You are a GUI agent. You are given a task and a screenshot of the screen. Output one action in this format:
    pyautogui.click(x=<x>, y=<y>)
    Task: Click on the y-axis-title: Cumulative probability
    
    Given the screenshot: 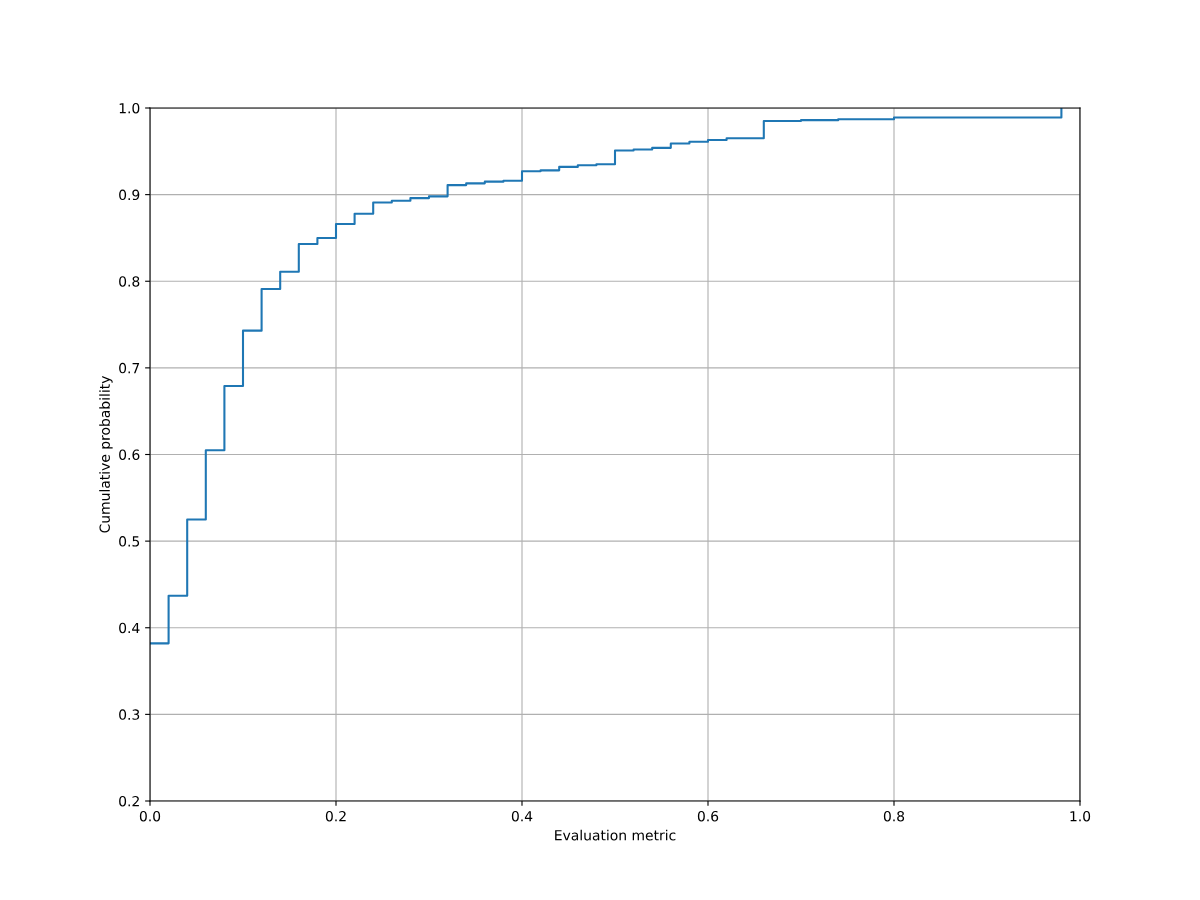 What is the action you would take?
    pyautogui.click(x=106, y=454)
    